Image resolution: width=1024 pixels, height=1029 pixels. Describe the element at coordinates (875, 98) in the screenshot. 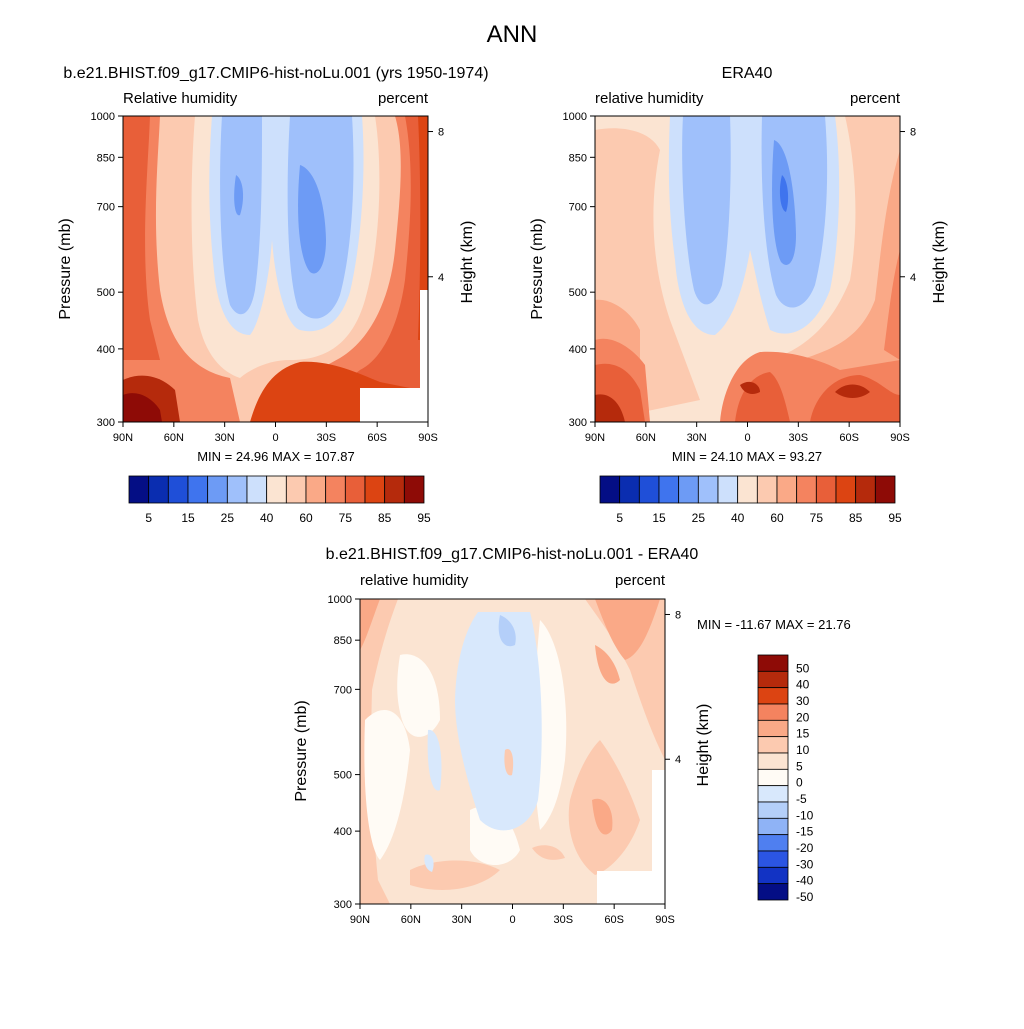

I see `panel-right-string: percent` at that location.